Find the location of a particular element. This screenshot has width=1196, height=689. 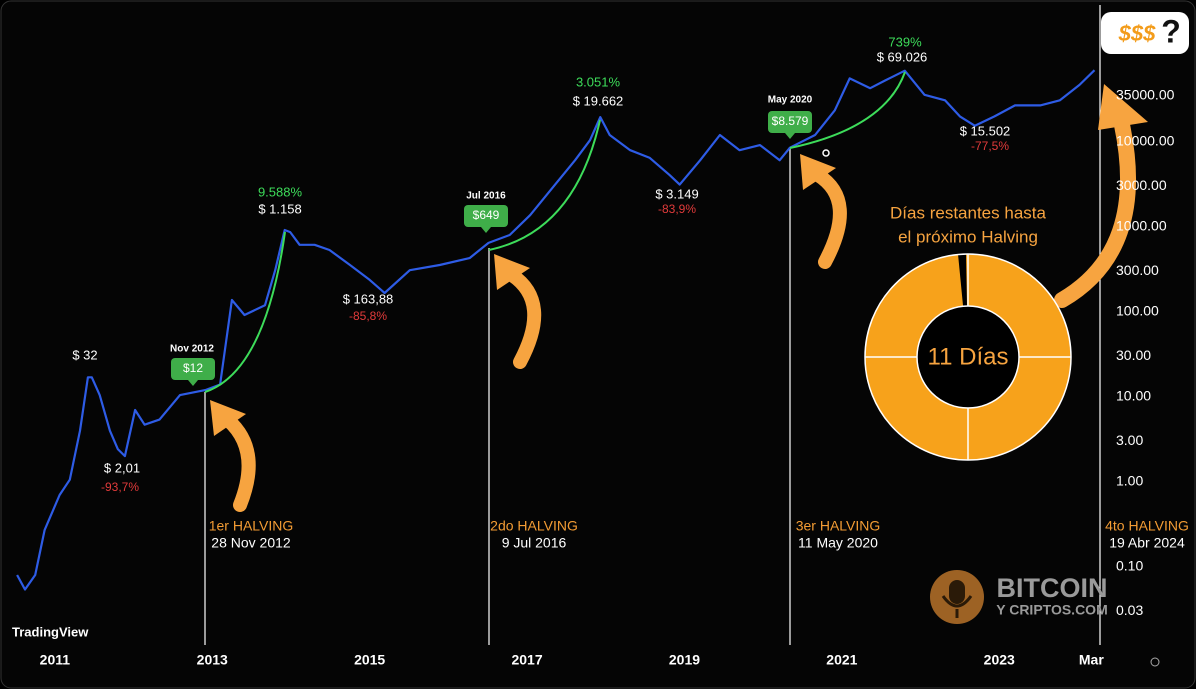

x-tick-label: Mar is located at coordinates (1091, 660).